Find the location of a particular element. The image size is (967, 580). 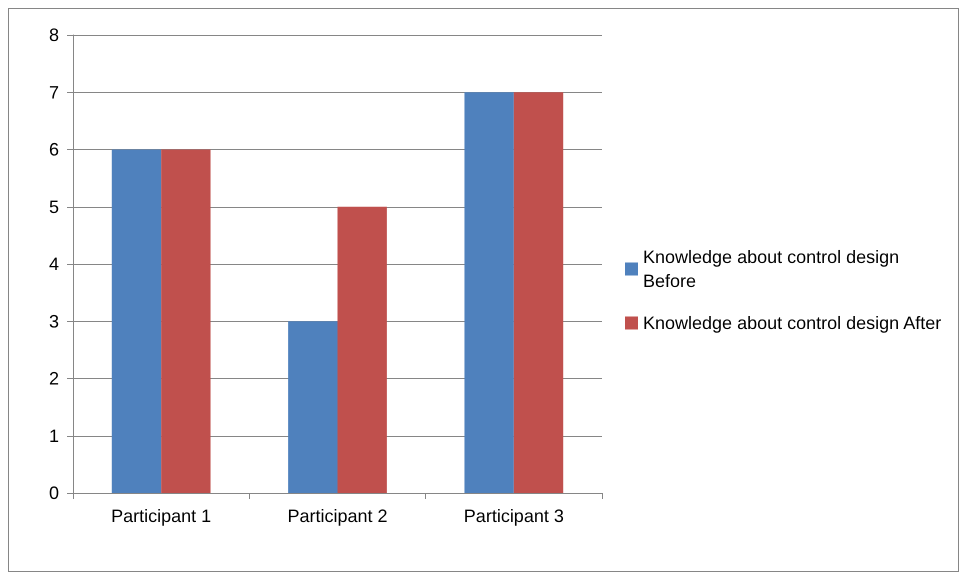

y-tick-label: 6 is located at coordinates (53, 150).